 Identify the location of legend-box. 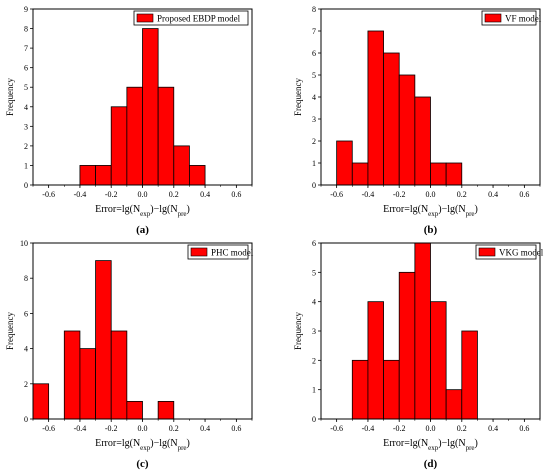
(191, 18).